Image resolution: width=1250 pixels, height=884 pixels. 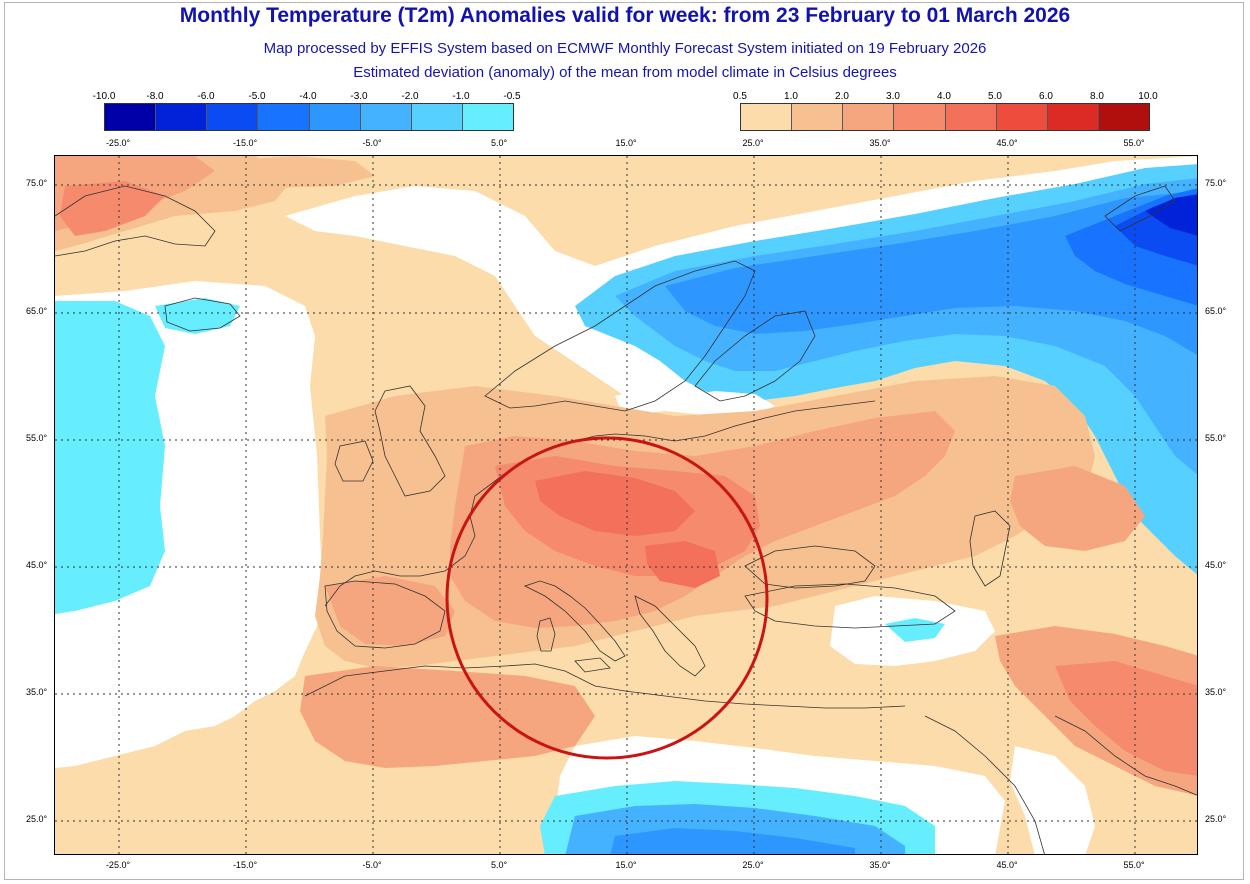 What do you see at coordinates (447, 717) in the screenshot?
I see `anomaly-fill-nafrica-warm` at bounding box center [447, 717].